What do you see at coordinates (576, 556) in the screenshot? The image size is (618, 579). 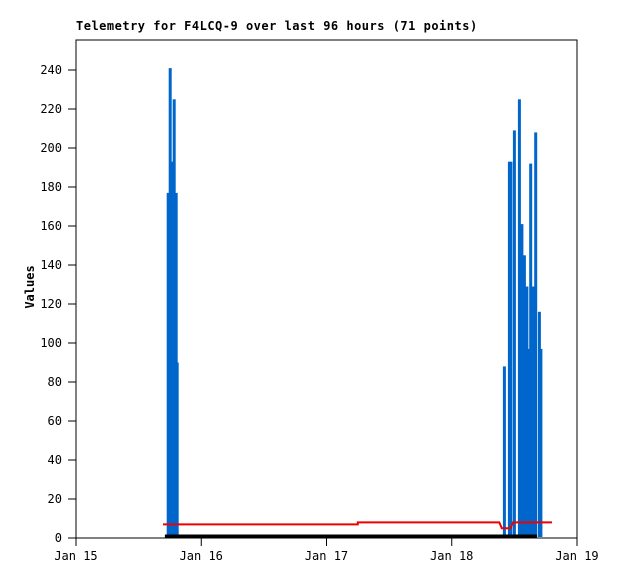 I see `x-tick-label: Jan 19` at bounding box center [576, 556].